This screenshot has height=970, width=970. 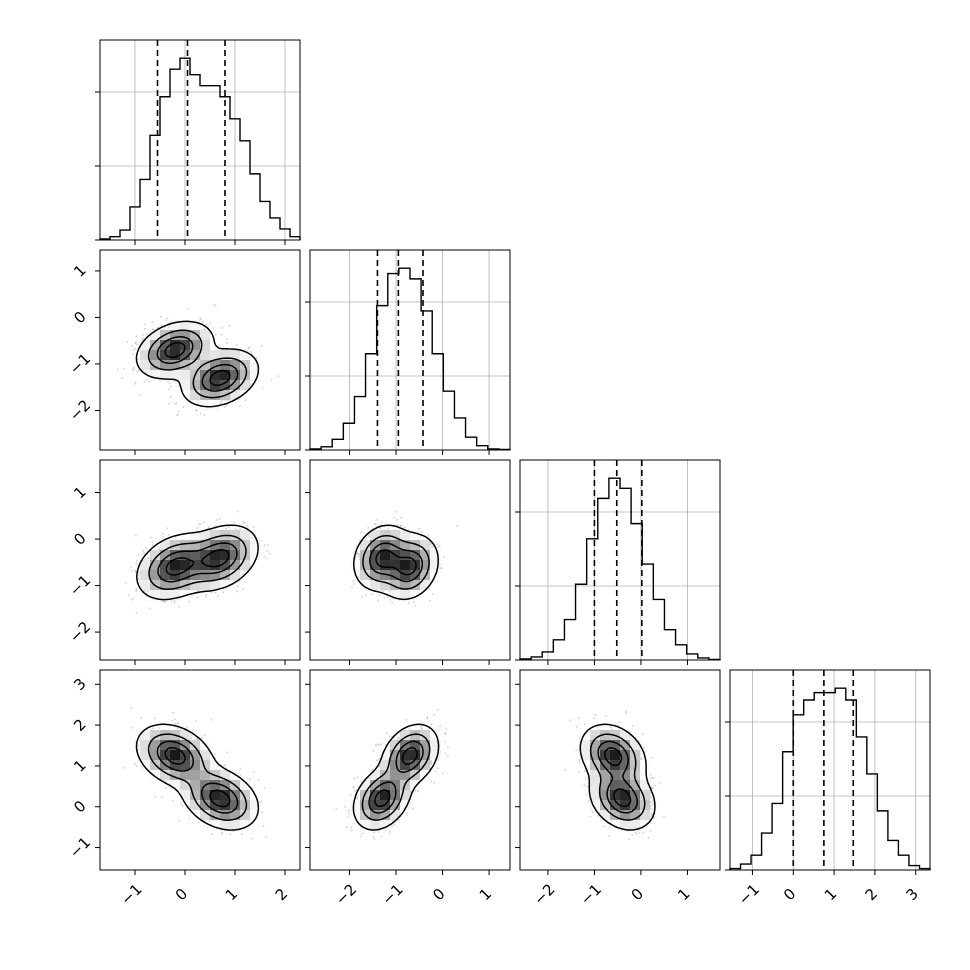 I want to click on histogram-panel-3: −1 0 1 2 3, so click(x=828, y=789).